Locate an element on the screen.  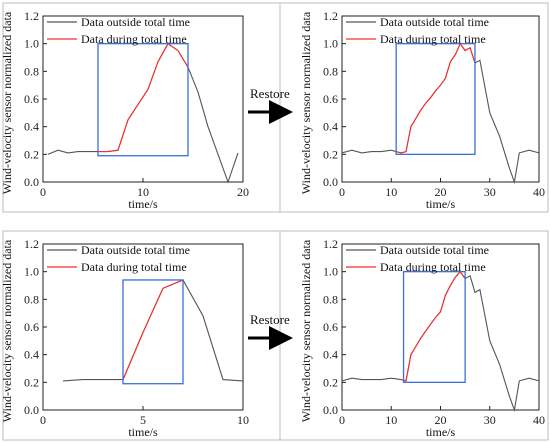
x-tick-label: 5 is located at coordinates (143, 420).